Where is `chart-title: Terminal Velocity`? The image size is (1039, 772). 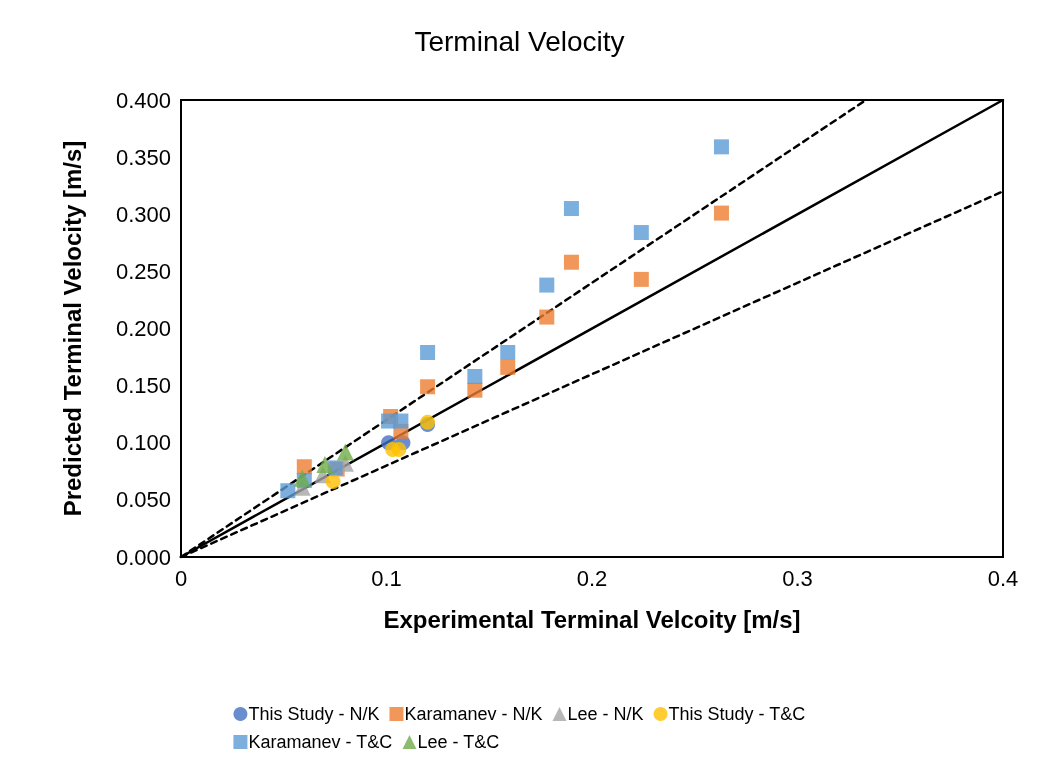 chart-title: Terminal Velocity is located at coordinates (519, 41).